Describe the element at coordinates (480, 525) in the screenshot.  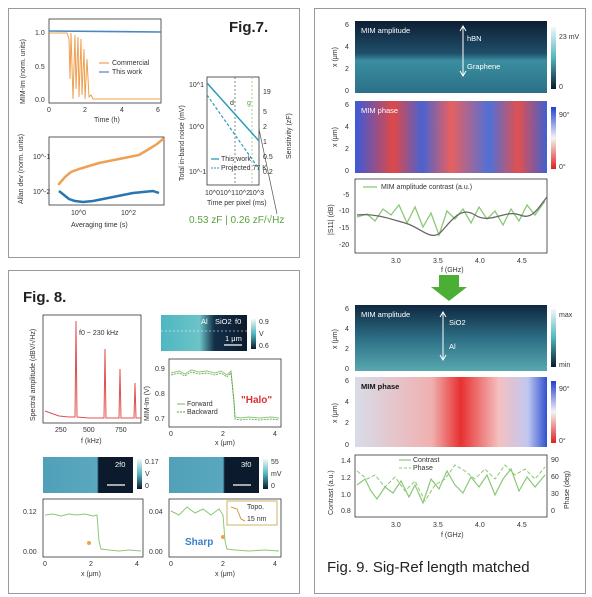
I see `xtick: 4.0` at that location.